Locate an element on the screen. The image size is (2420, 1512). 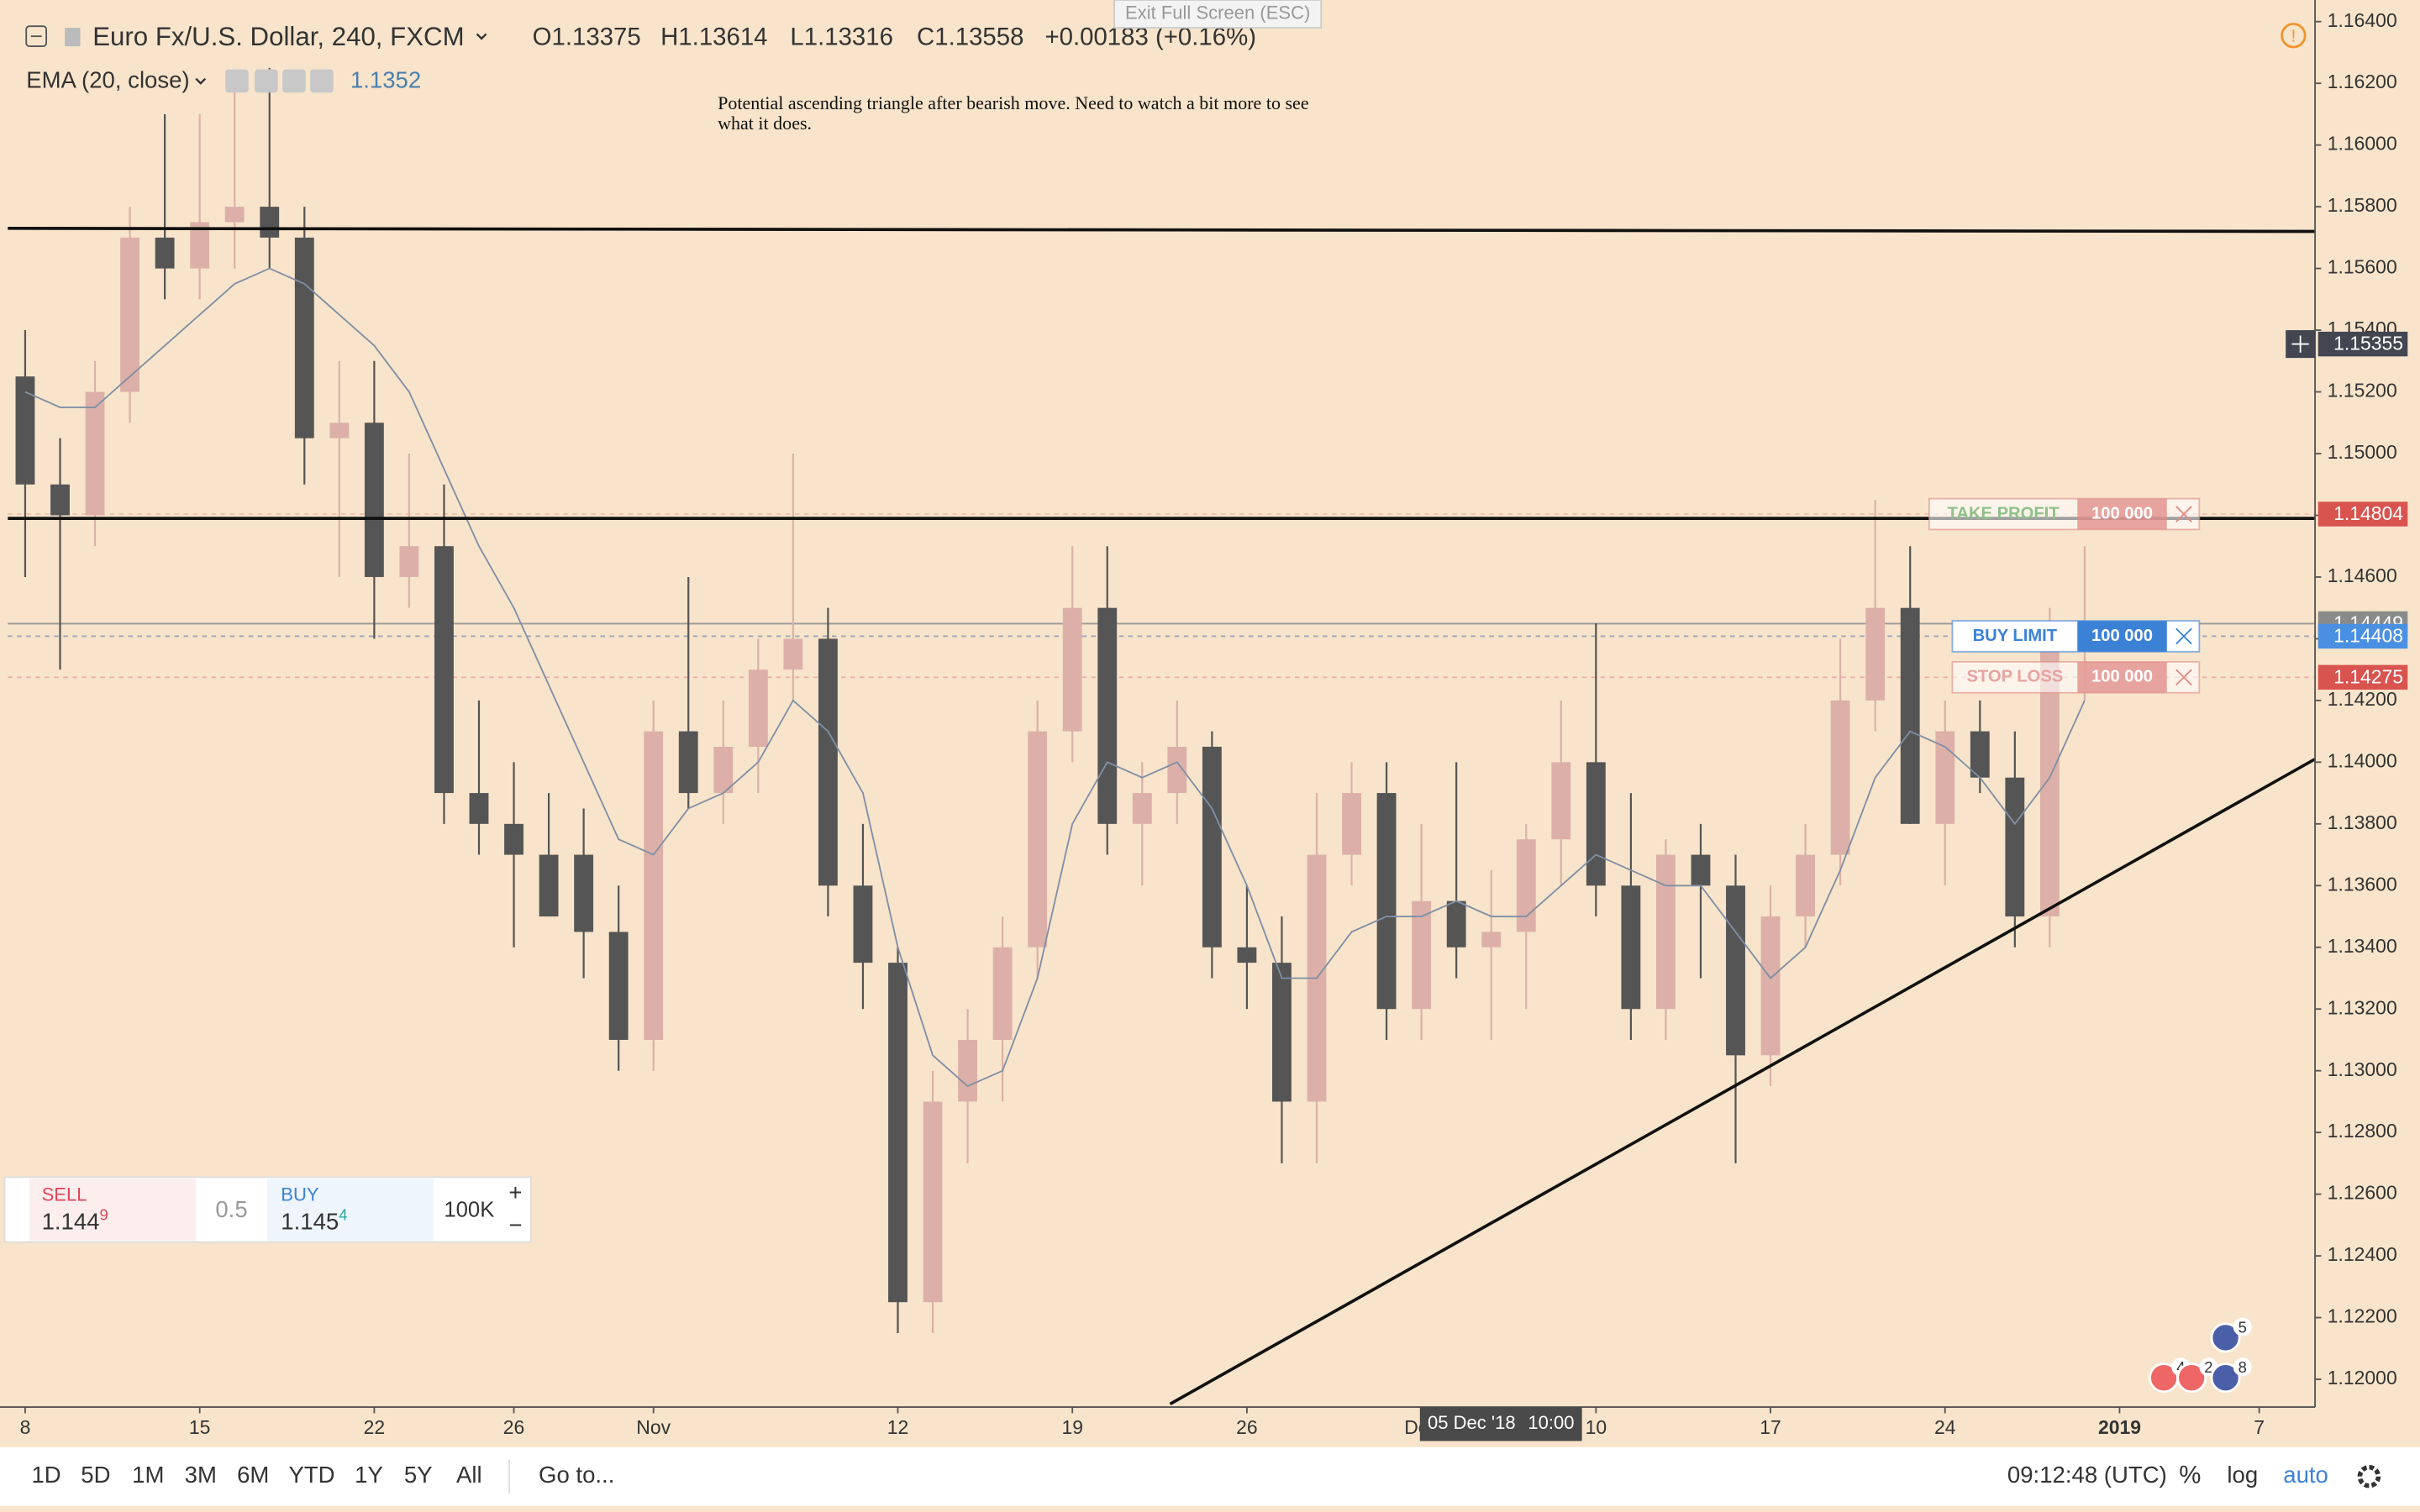
y-tick-label: 1.15800 is located at coordinates (2362, 205).